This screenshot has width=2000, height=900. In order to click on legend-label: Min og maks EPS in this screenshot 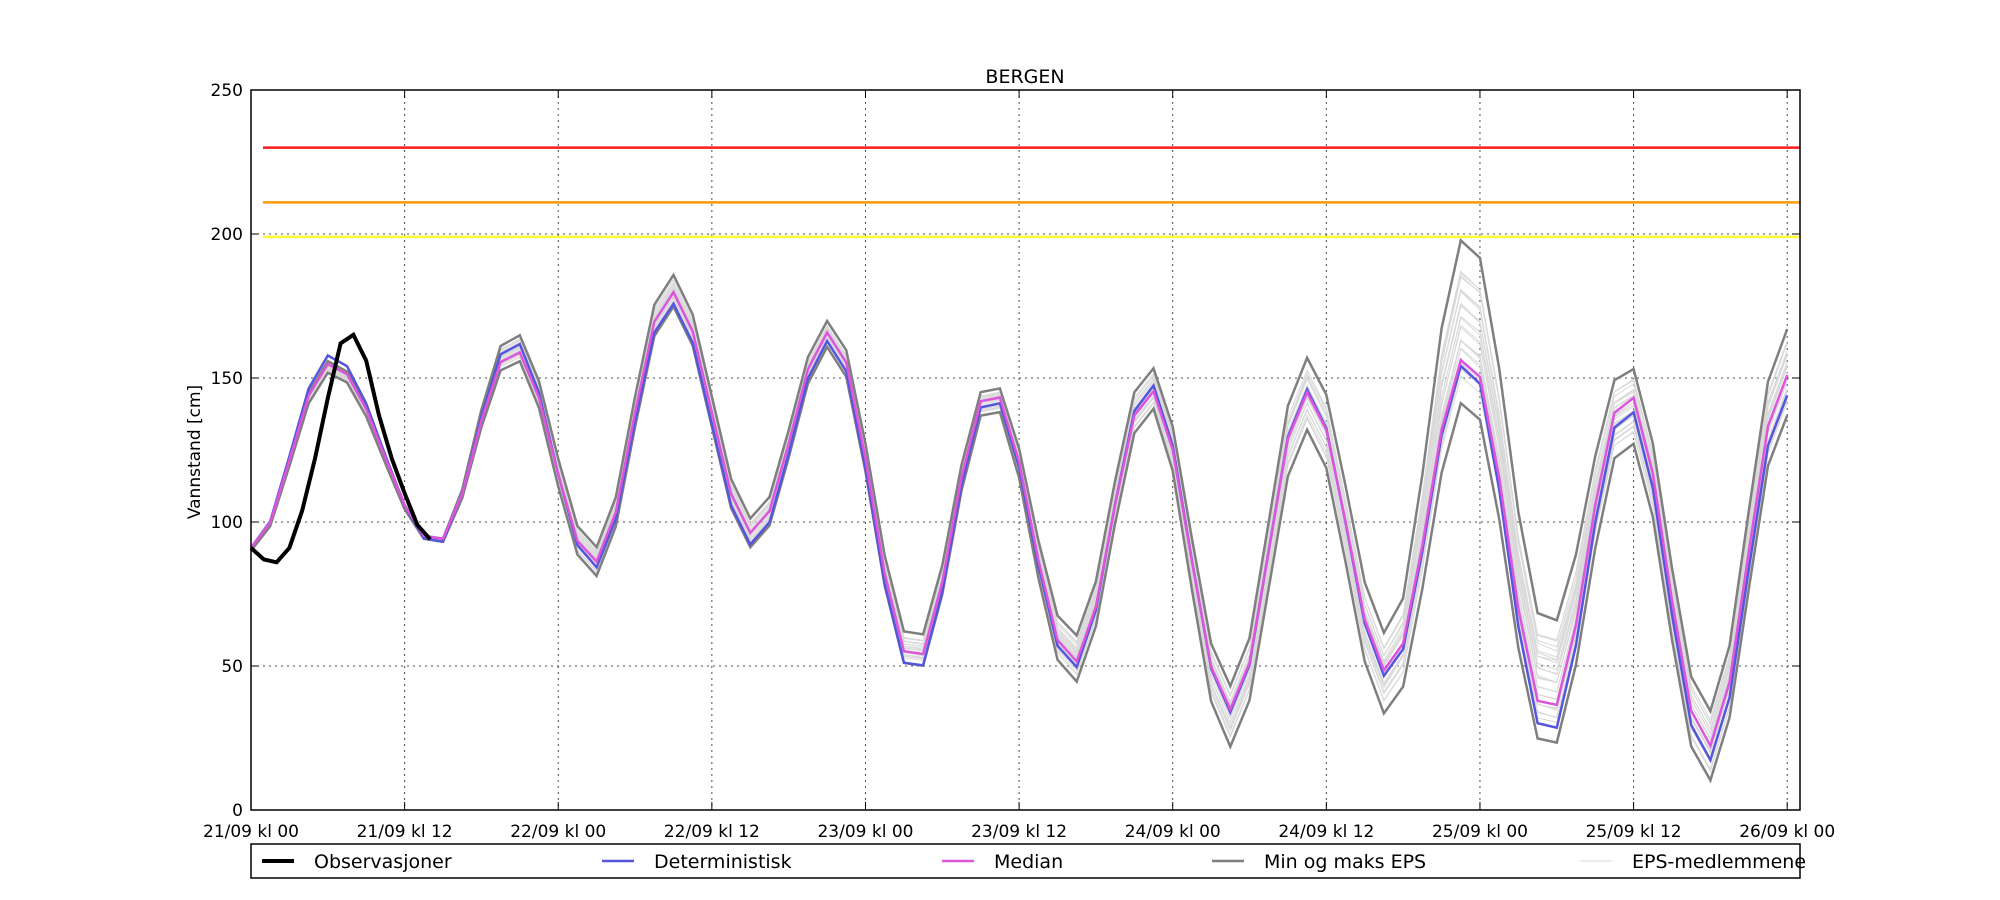, I will do `click(1345, 862)`.